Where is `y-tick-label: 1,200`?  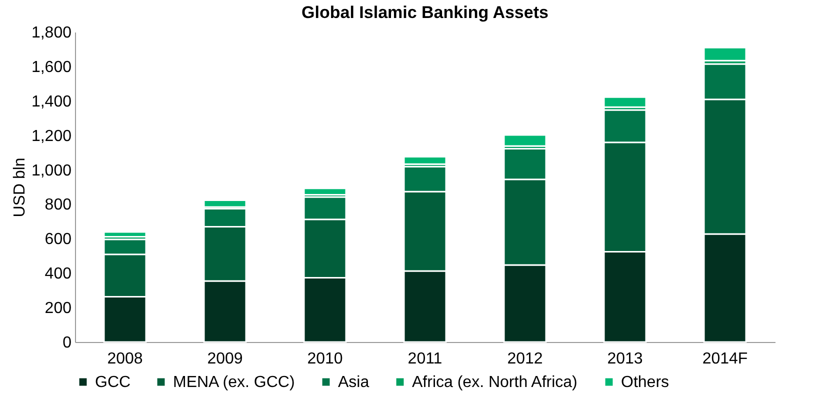 y-tick-label: 1,200 is located at coordinates (51, 136).